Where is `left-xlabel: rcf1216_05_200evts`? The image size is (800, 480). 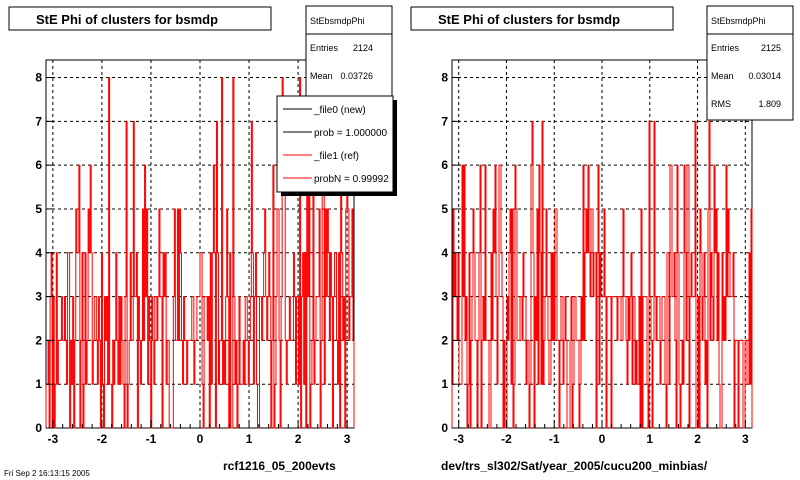 left-xlabel: rcf1216_05_200evts is located at coordinates (279, 466).